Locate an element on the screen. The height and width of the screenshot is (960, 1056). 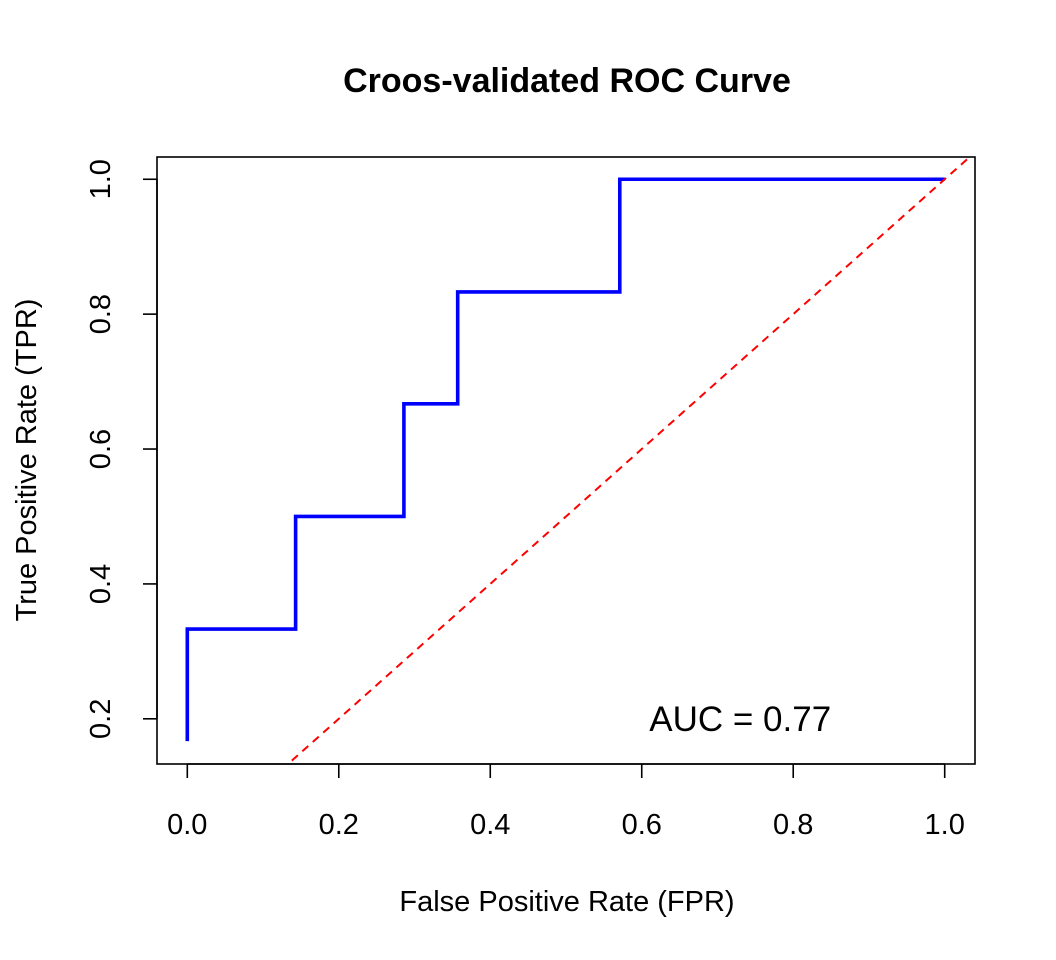
y-tick-label: 0.4 is located at coordinates (101, 584).